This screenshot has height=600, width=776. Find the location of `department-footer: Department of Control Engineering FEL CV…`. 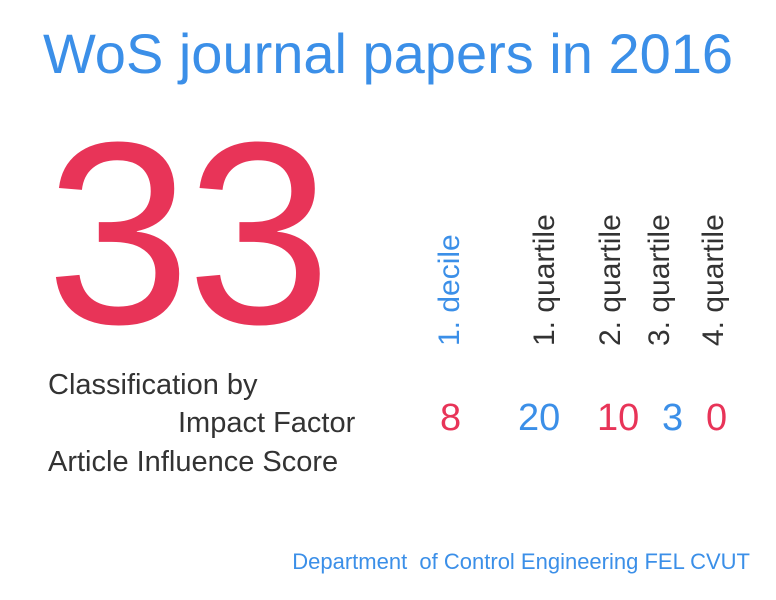

department-footer: Department of Control Engineering FEL CV… is located at coordinates (521, 561).